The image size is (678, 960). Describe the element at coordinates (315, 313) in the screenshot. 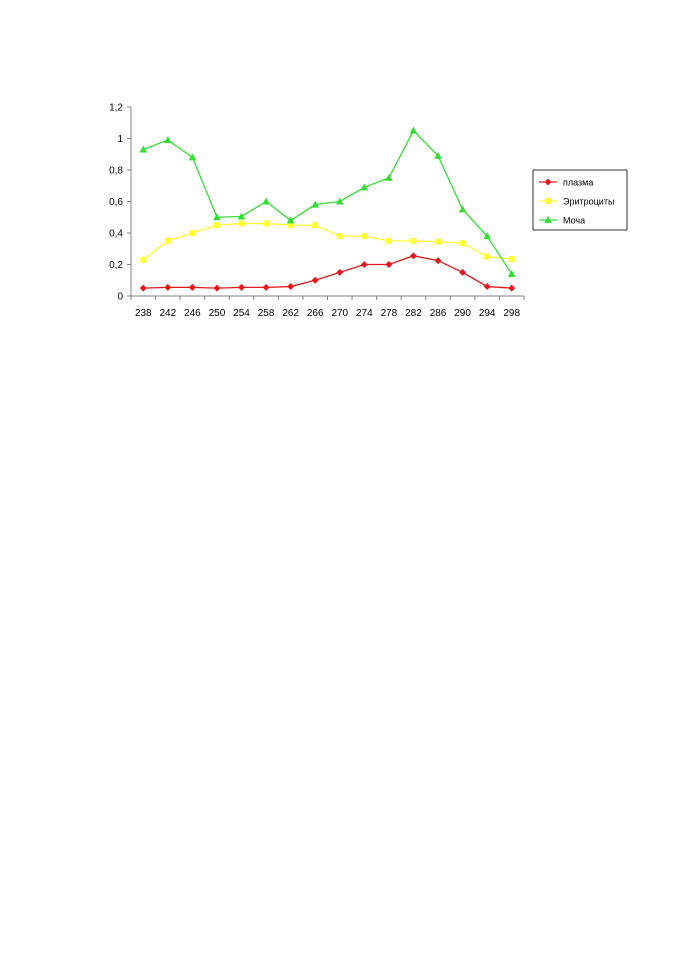

I see `x-tick-label: 266` at that location.